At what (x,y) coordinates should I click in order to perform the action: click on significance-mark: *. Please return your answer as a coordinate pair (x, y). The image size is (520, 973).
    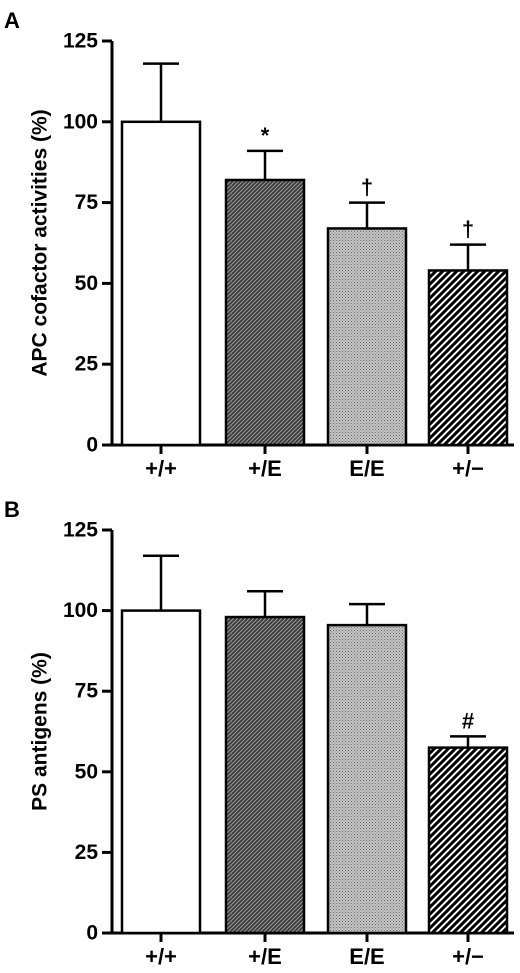
    Looking at the image, I should click on (265, 135).